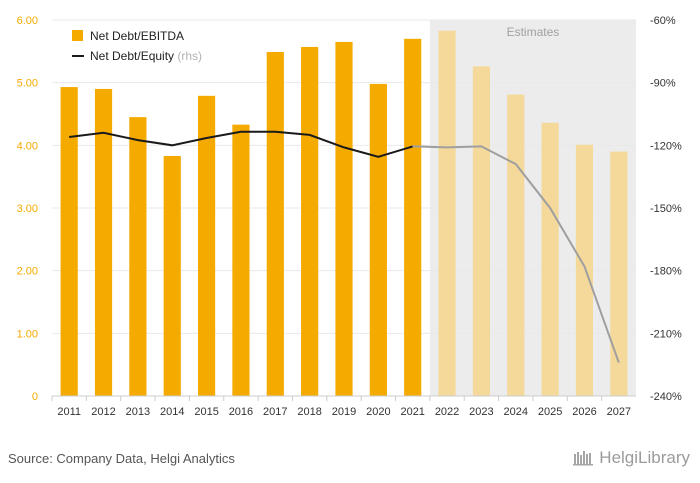 The height and width of the screenshot is (483, 700). Describe the element at coordinates (666, 334) in the screenshot. I see `y-right-tick-label: -210%` at that location.